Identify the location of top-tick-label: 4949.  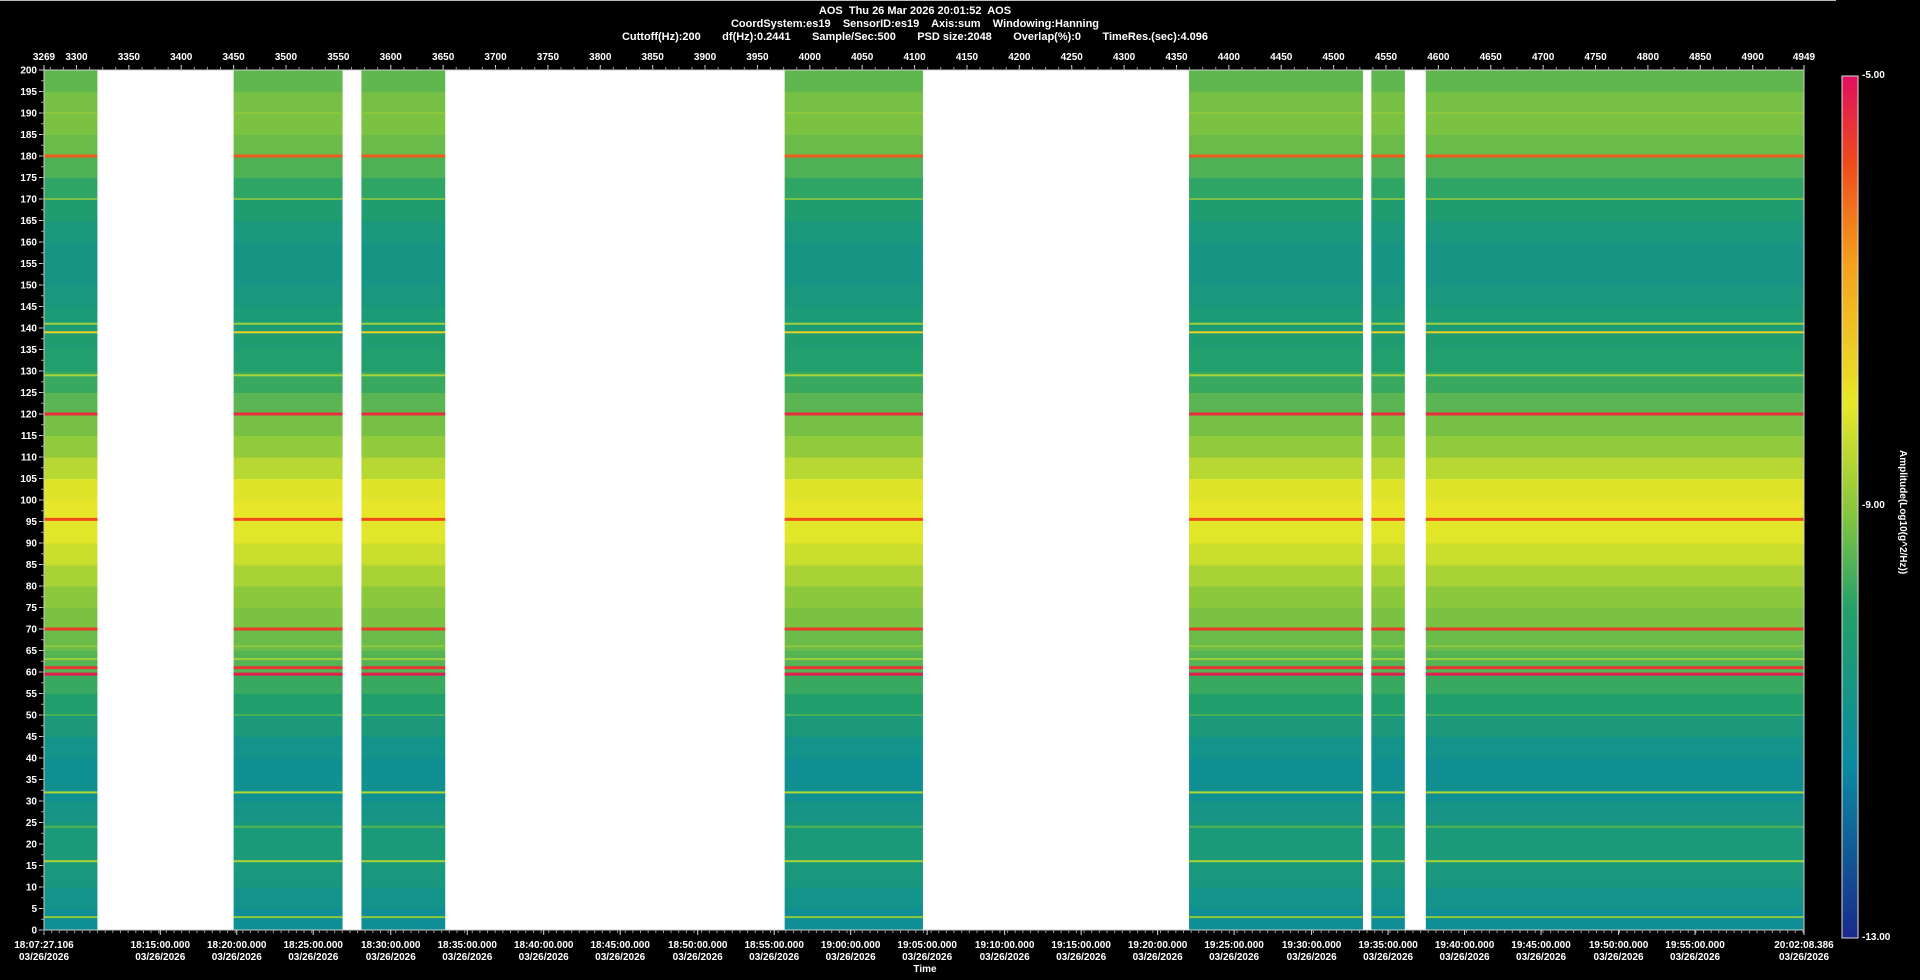
(1804, 57).